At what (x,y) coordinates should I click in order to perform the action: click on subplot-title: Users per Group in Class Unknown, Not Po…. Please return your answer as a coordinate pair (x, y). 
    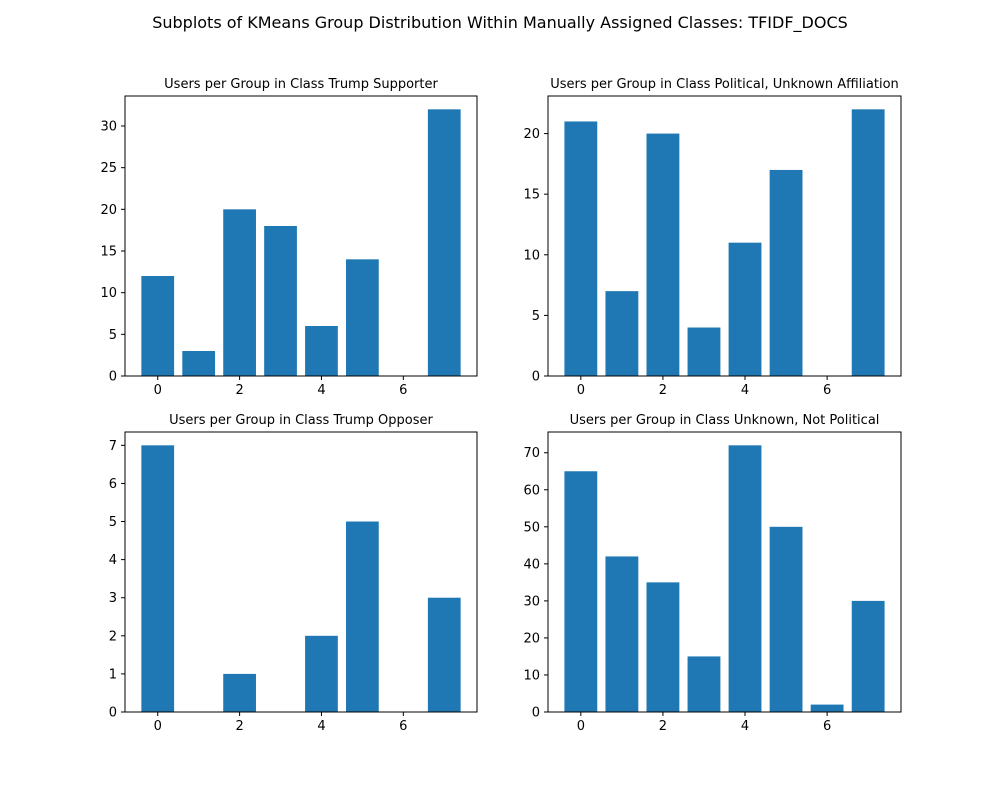
    Looking at the image, I should click on (725, 420).